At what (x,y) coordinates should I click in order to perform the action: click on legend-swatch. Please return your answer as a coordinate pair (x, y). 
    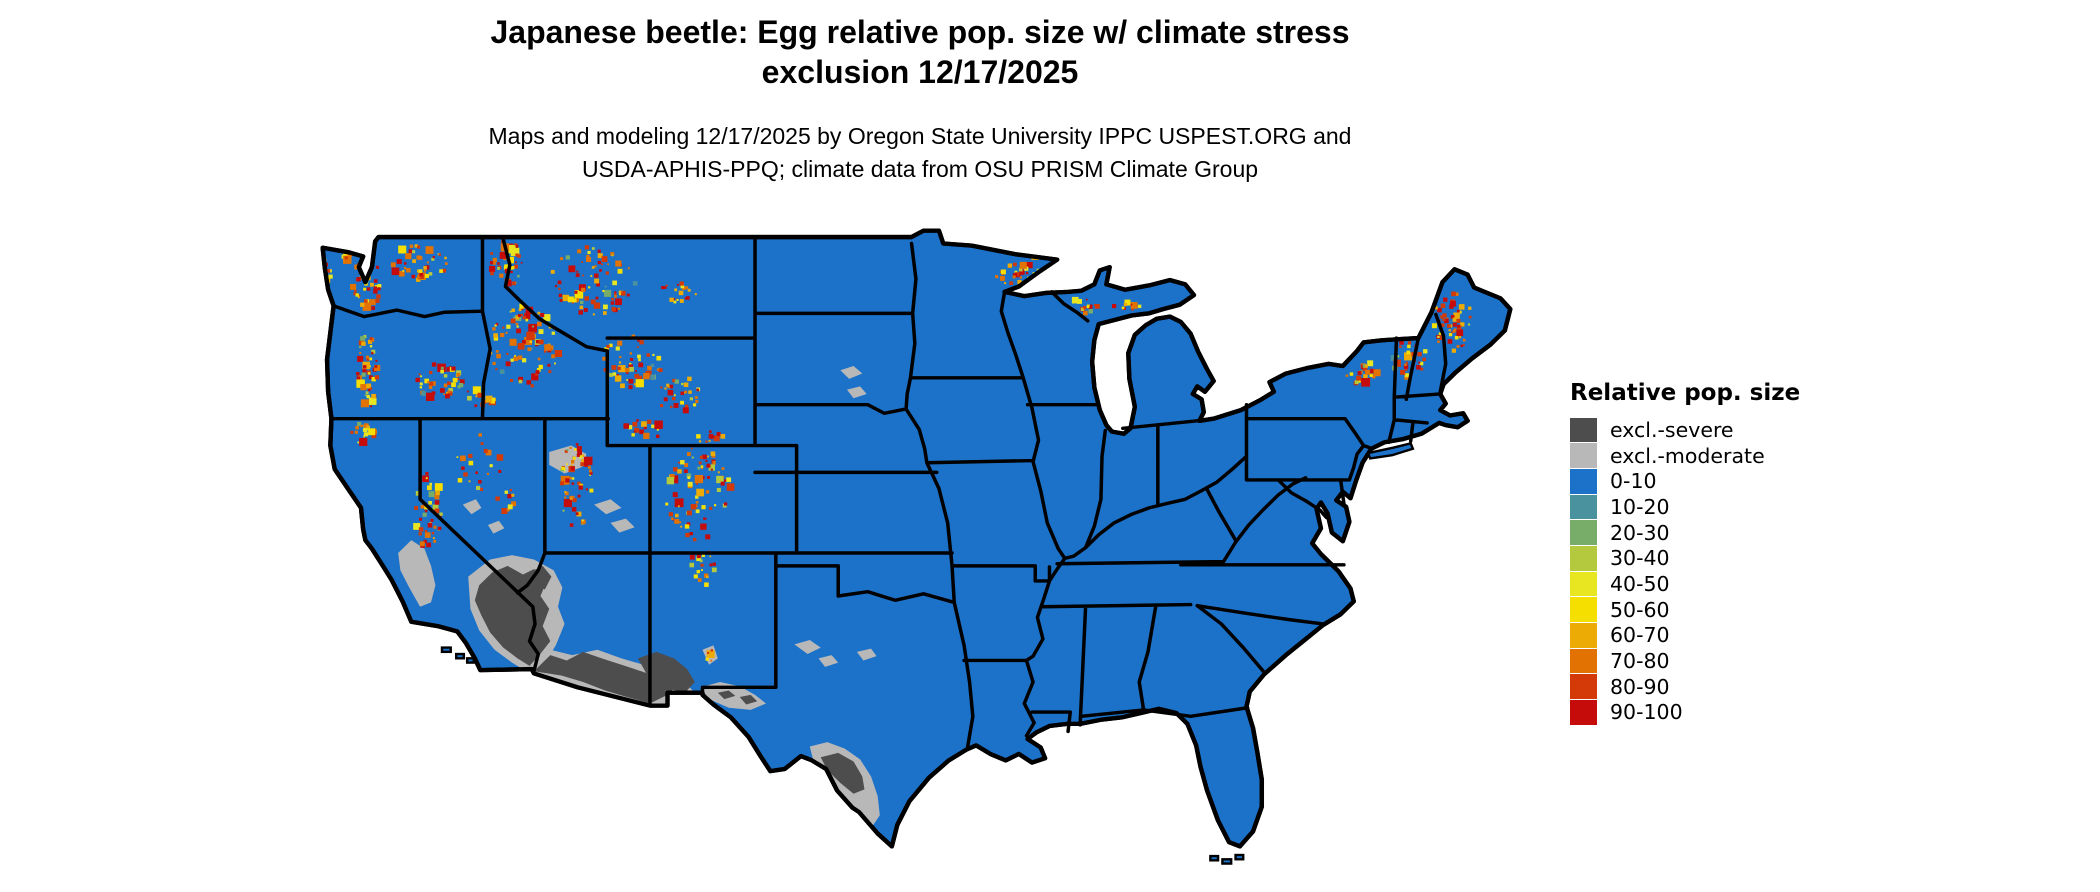
    Looking at the image, I should click on (1583, 609).